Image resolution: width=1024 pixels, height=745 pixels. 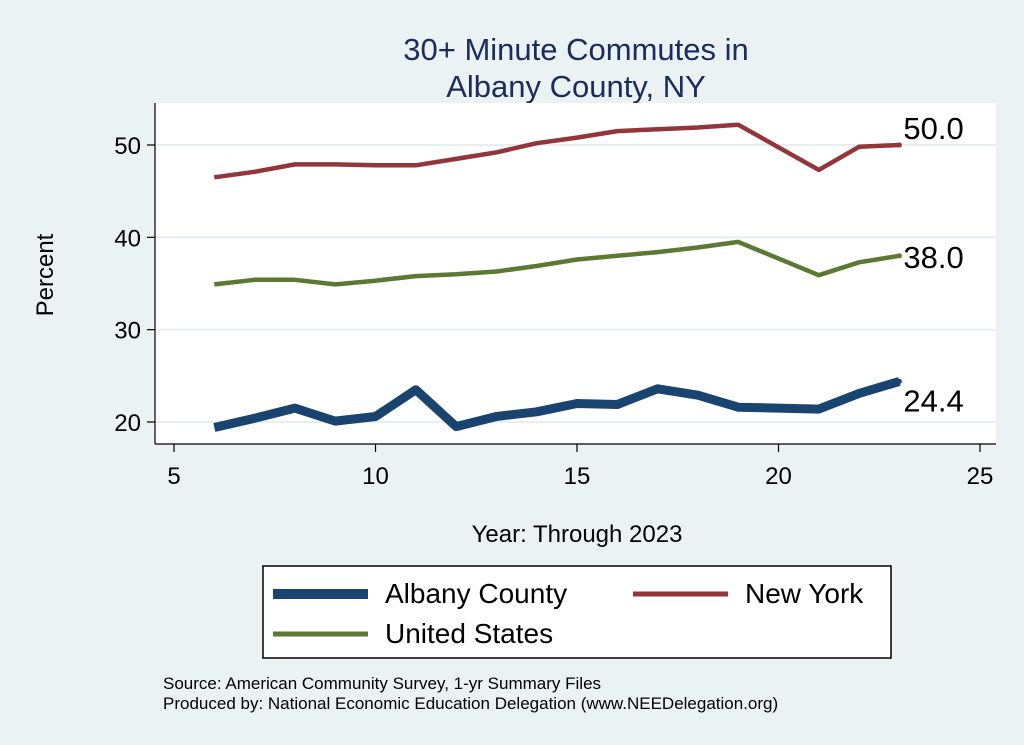 What do you see at coordinates (127, 238) in the screenshot?
I see `y-tick-label-40: 40` at bounding box center [127, 238].